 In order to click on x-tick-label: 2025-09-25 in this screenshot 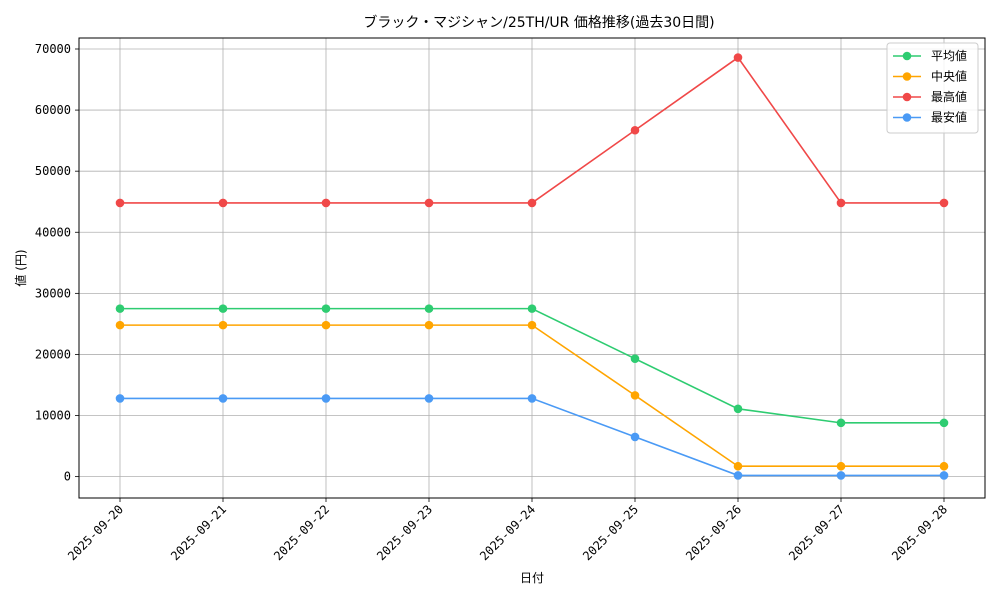, I will do `click(610, 532)`.